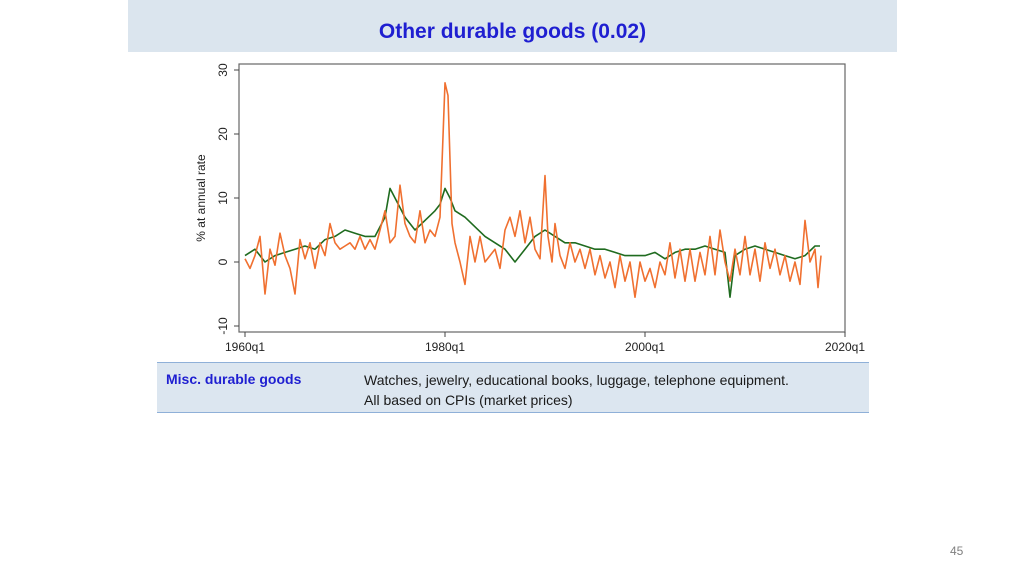 This screenshot has width=1024, height=576. I want to click on y-tick-label: 20, so click(223, 134).